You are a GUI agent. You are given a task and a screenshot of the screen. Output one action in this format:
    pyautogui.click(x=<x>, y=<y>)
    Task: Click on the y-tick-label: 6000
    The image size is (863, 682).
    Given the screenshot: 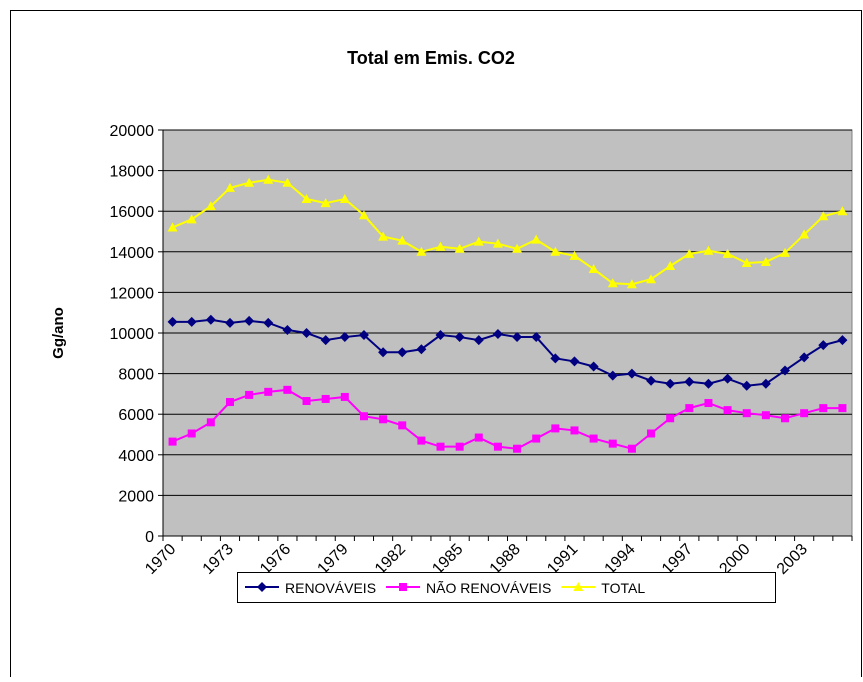 What is the action you would take?
    pyautogui.click(x=136, y=415)
    